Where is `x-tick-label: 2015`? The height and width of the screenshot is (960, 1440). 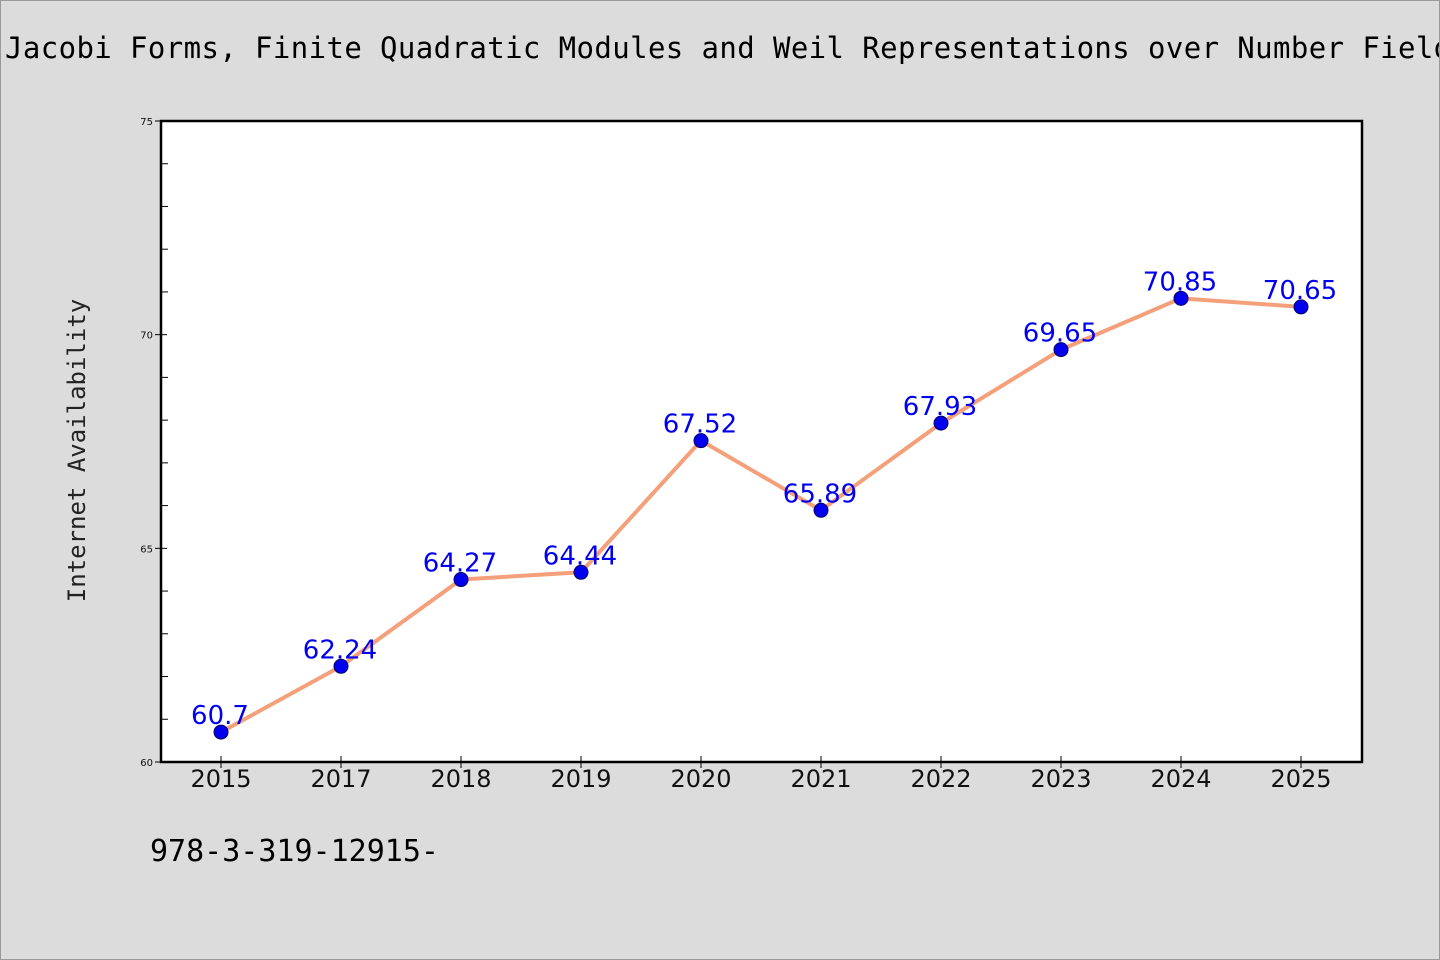 x-tick-label: 2015 is located at coordinates (220, 779).